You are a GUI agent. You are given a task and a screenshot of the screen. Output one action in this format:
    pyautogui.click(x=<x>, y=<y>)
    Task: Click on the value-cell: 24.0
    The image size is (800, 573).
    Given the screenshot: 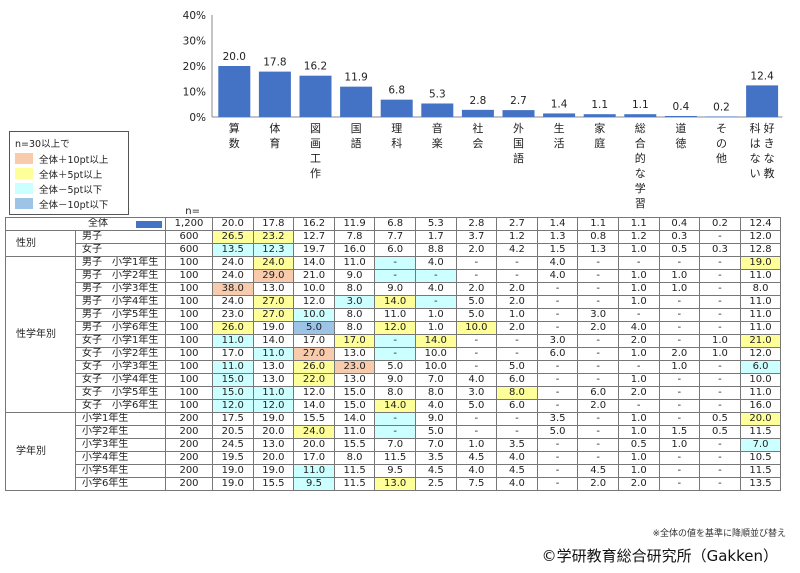 What is the action you would take?
    pyautogui.click(x=314, y=432)
    